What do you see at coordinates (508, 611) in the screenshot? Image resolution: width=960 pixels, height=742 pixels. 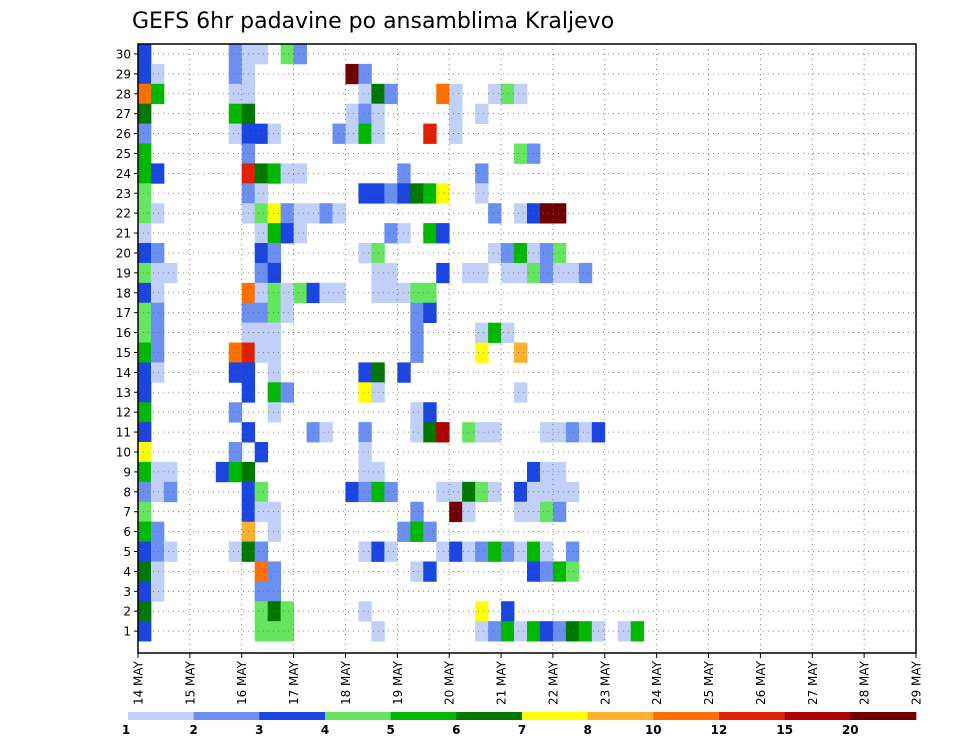 I see `cell-m2-t28` at bounding box center [508, 611].